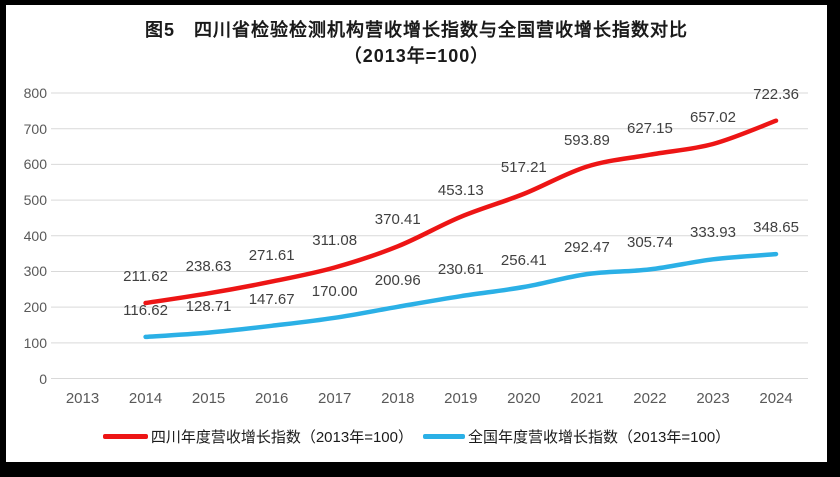 This screenshot has width=840, height=477. I want to click on legend-item-national: 全国年度营收增长指数（2013年=100）, so click(576, 436).